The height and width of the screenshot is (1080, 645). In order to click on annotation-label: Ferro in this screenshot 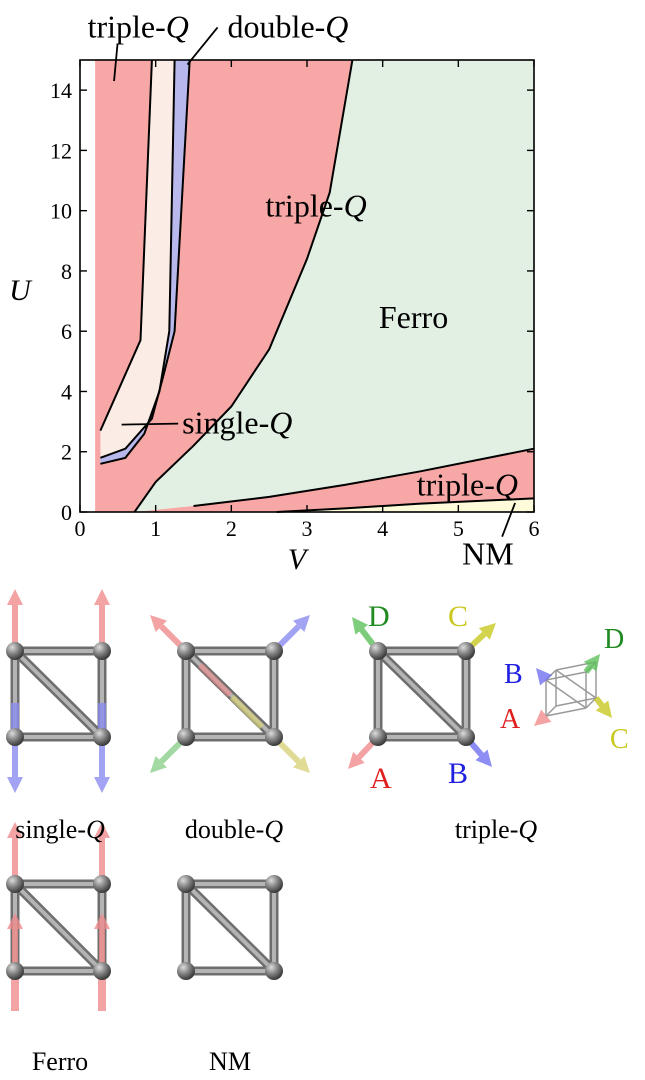, I will do `click(413, 317)`.